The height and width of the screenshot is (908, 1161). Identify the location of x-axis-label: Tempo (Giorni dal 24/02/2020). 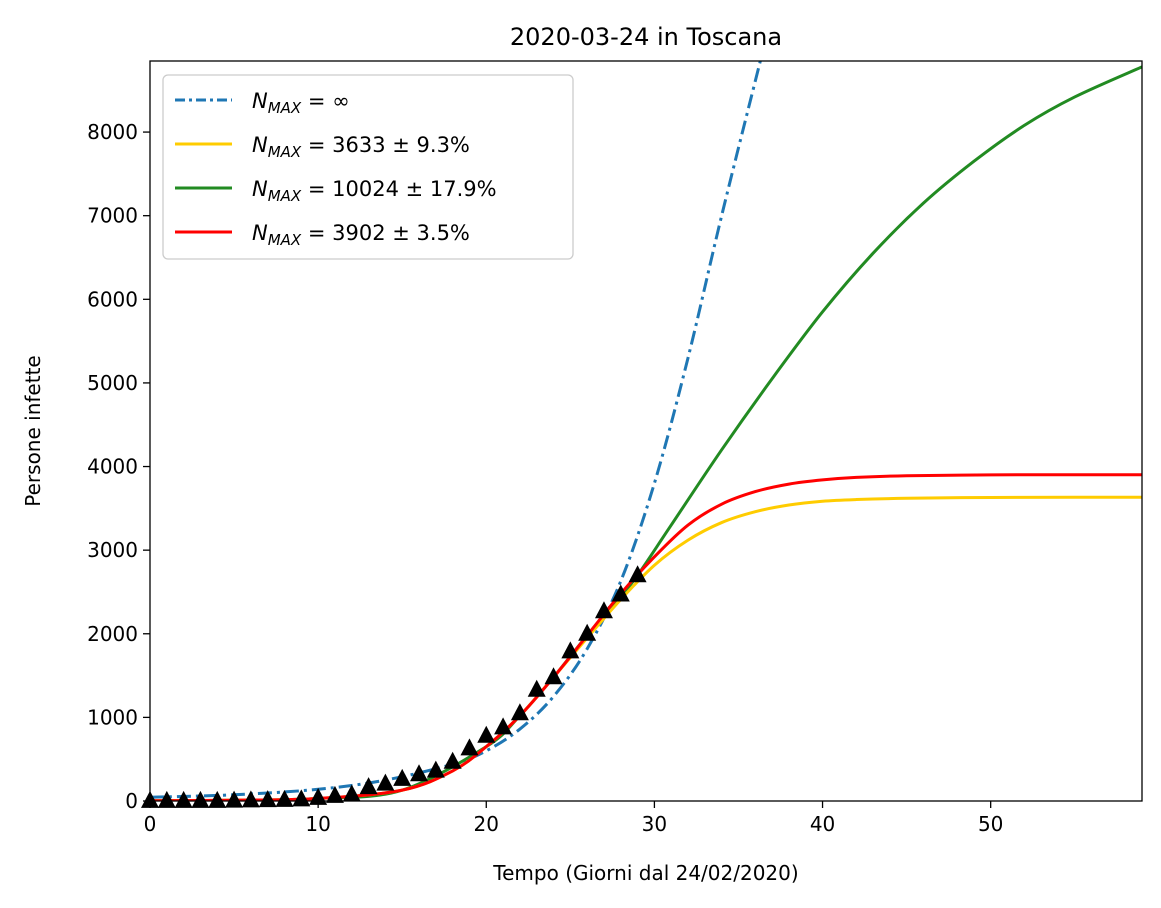
(645, 873).